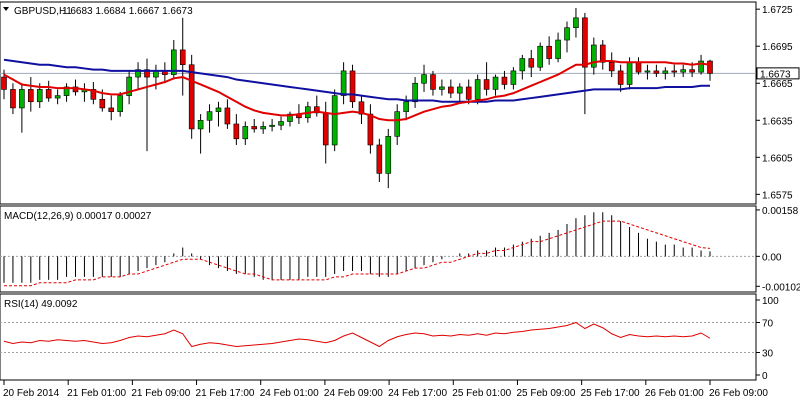  I want to click on y-tick-label: 0.00, so click(772, 257).